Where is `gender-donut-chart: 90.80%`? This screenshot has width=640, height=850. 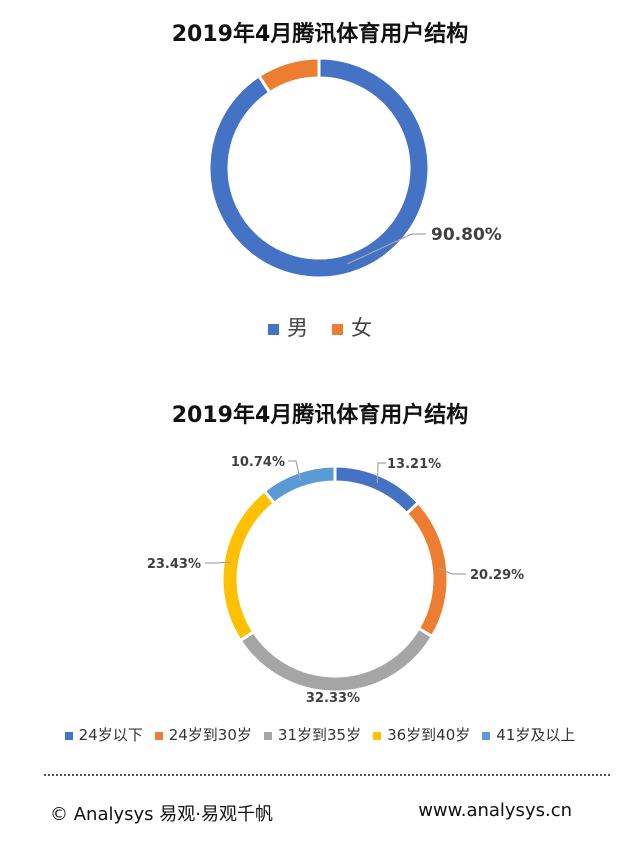
gender-donut-chart: 90.80% is located at coordinates (354, 168).